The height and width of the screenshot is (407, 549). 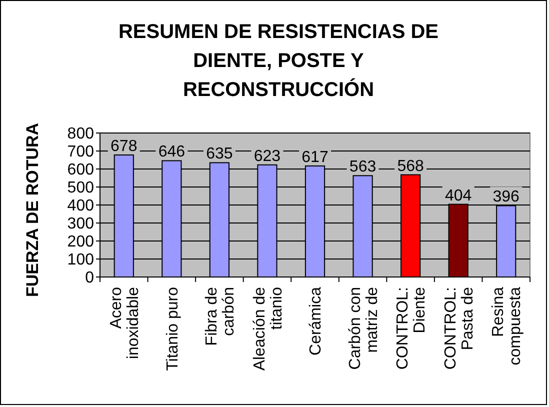 I want to click on y-tick-label: 100, so click(x=80, y=260).